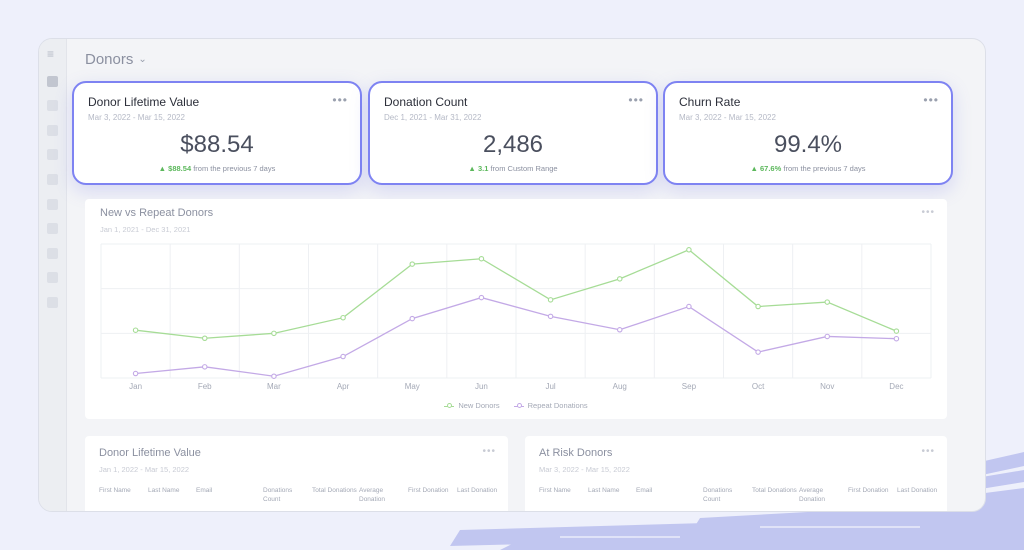 The height and width of the screenshot is (550, 1024). I want to click on kpi-title: Donation Count, so click(426, 102).